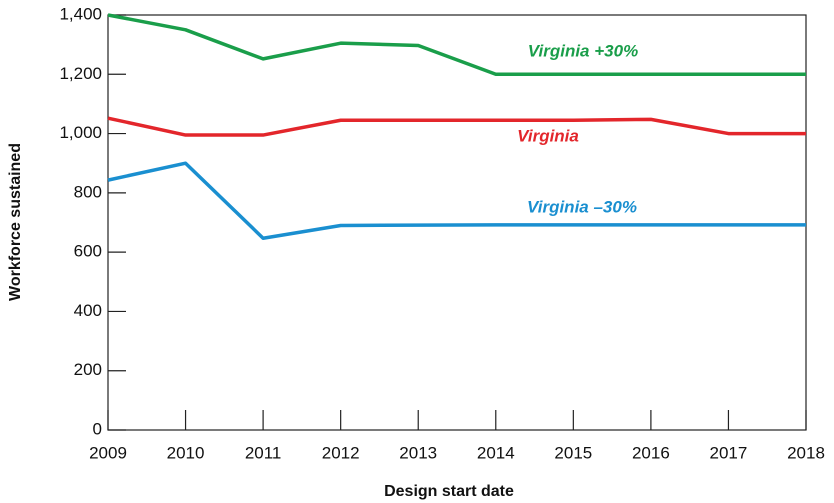 This screenshot has height=503, width=834. I want to click on x-tick-label: 2009, so click(108, 452).